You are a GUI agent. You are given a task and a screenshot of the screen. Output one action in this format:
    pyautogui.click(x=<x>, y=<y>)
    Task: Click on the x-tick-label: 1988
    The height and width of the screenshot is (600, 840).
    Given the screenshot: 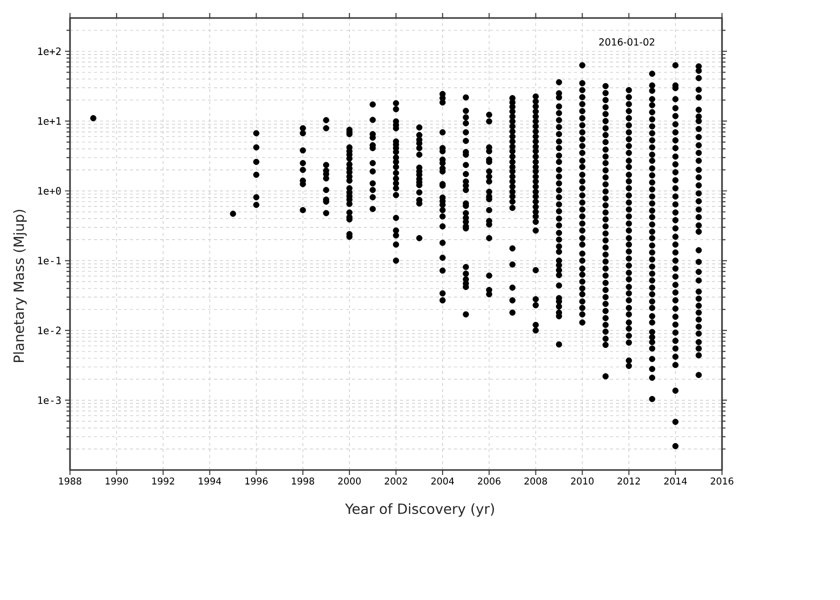 What is the action you would take?
    pyautogui.click(x=70, y=481)
    